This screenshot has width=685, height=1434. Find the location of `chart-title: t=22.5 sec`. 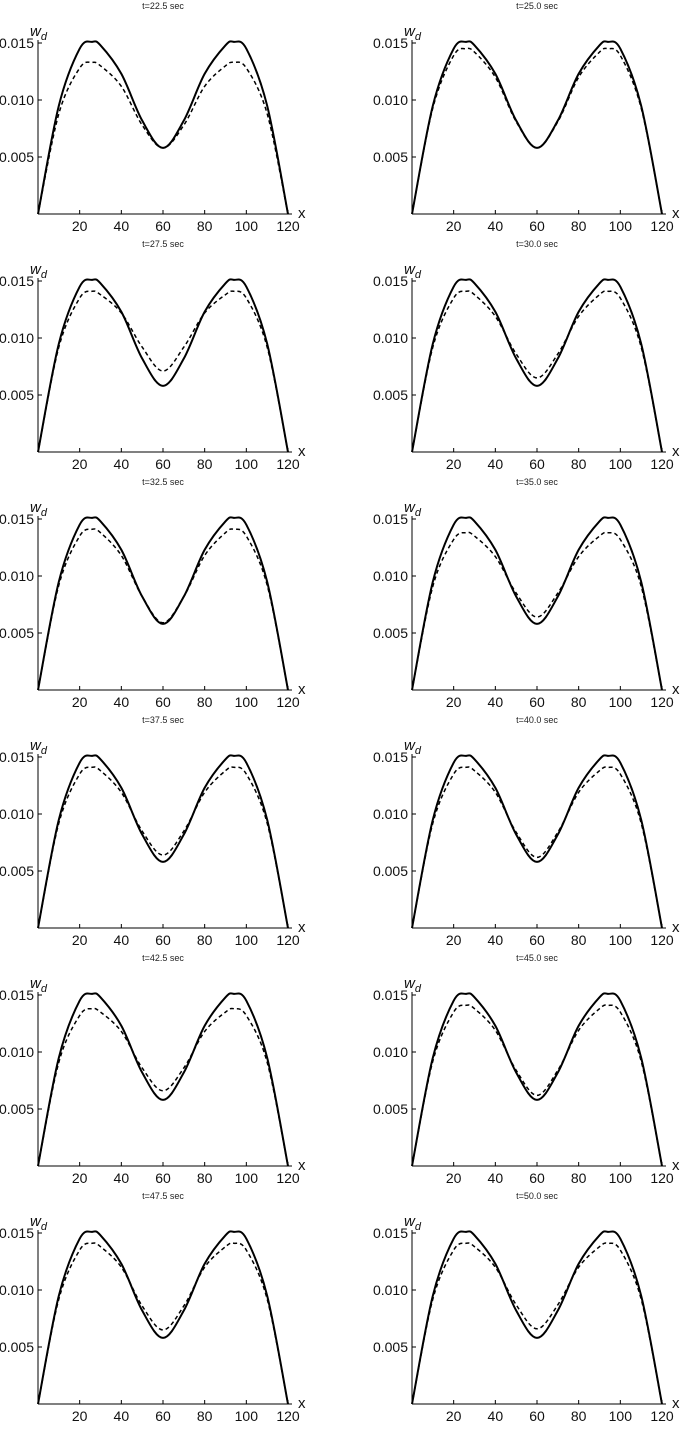

chart-title: t=22.5 sec is located at coordinates (163, 6).